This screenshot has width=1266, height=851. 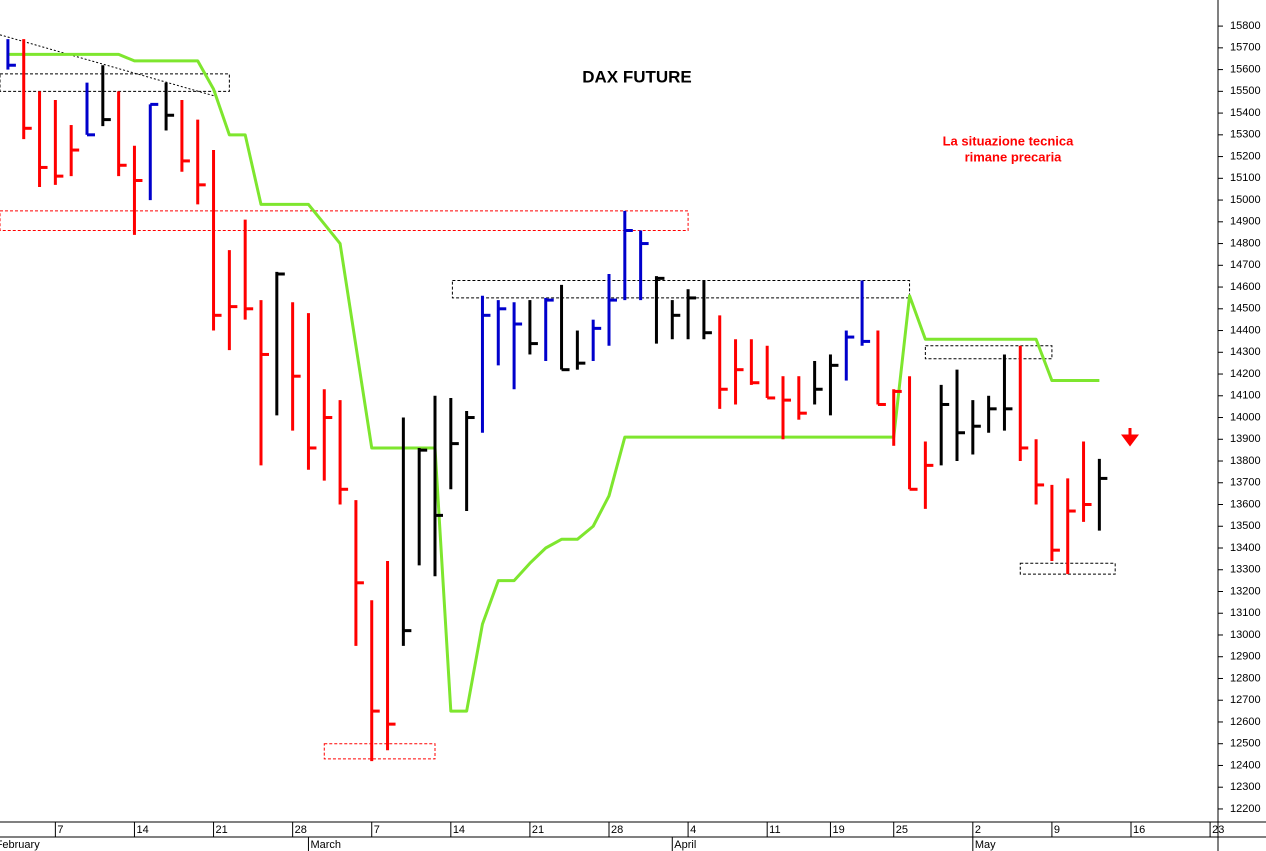 I want to click on x-tick-label: 9, so click(x=1057, y=830).